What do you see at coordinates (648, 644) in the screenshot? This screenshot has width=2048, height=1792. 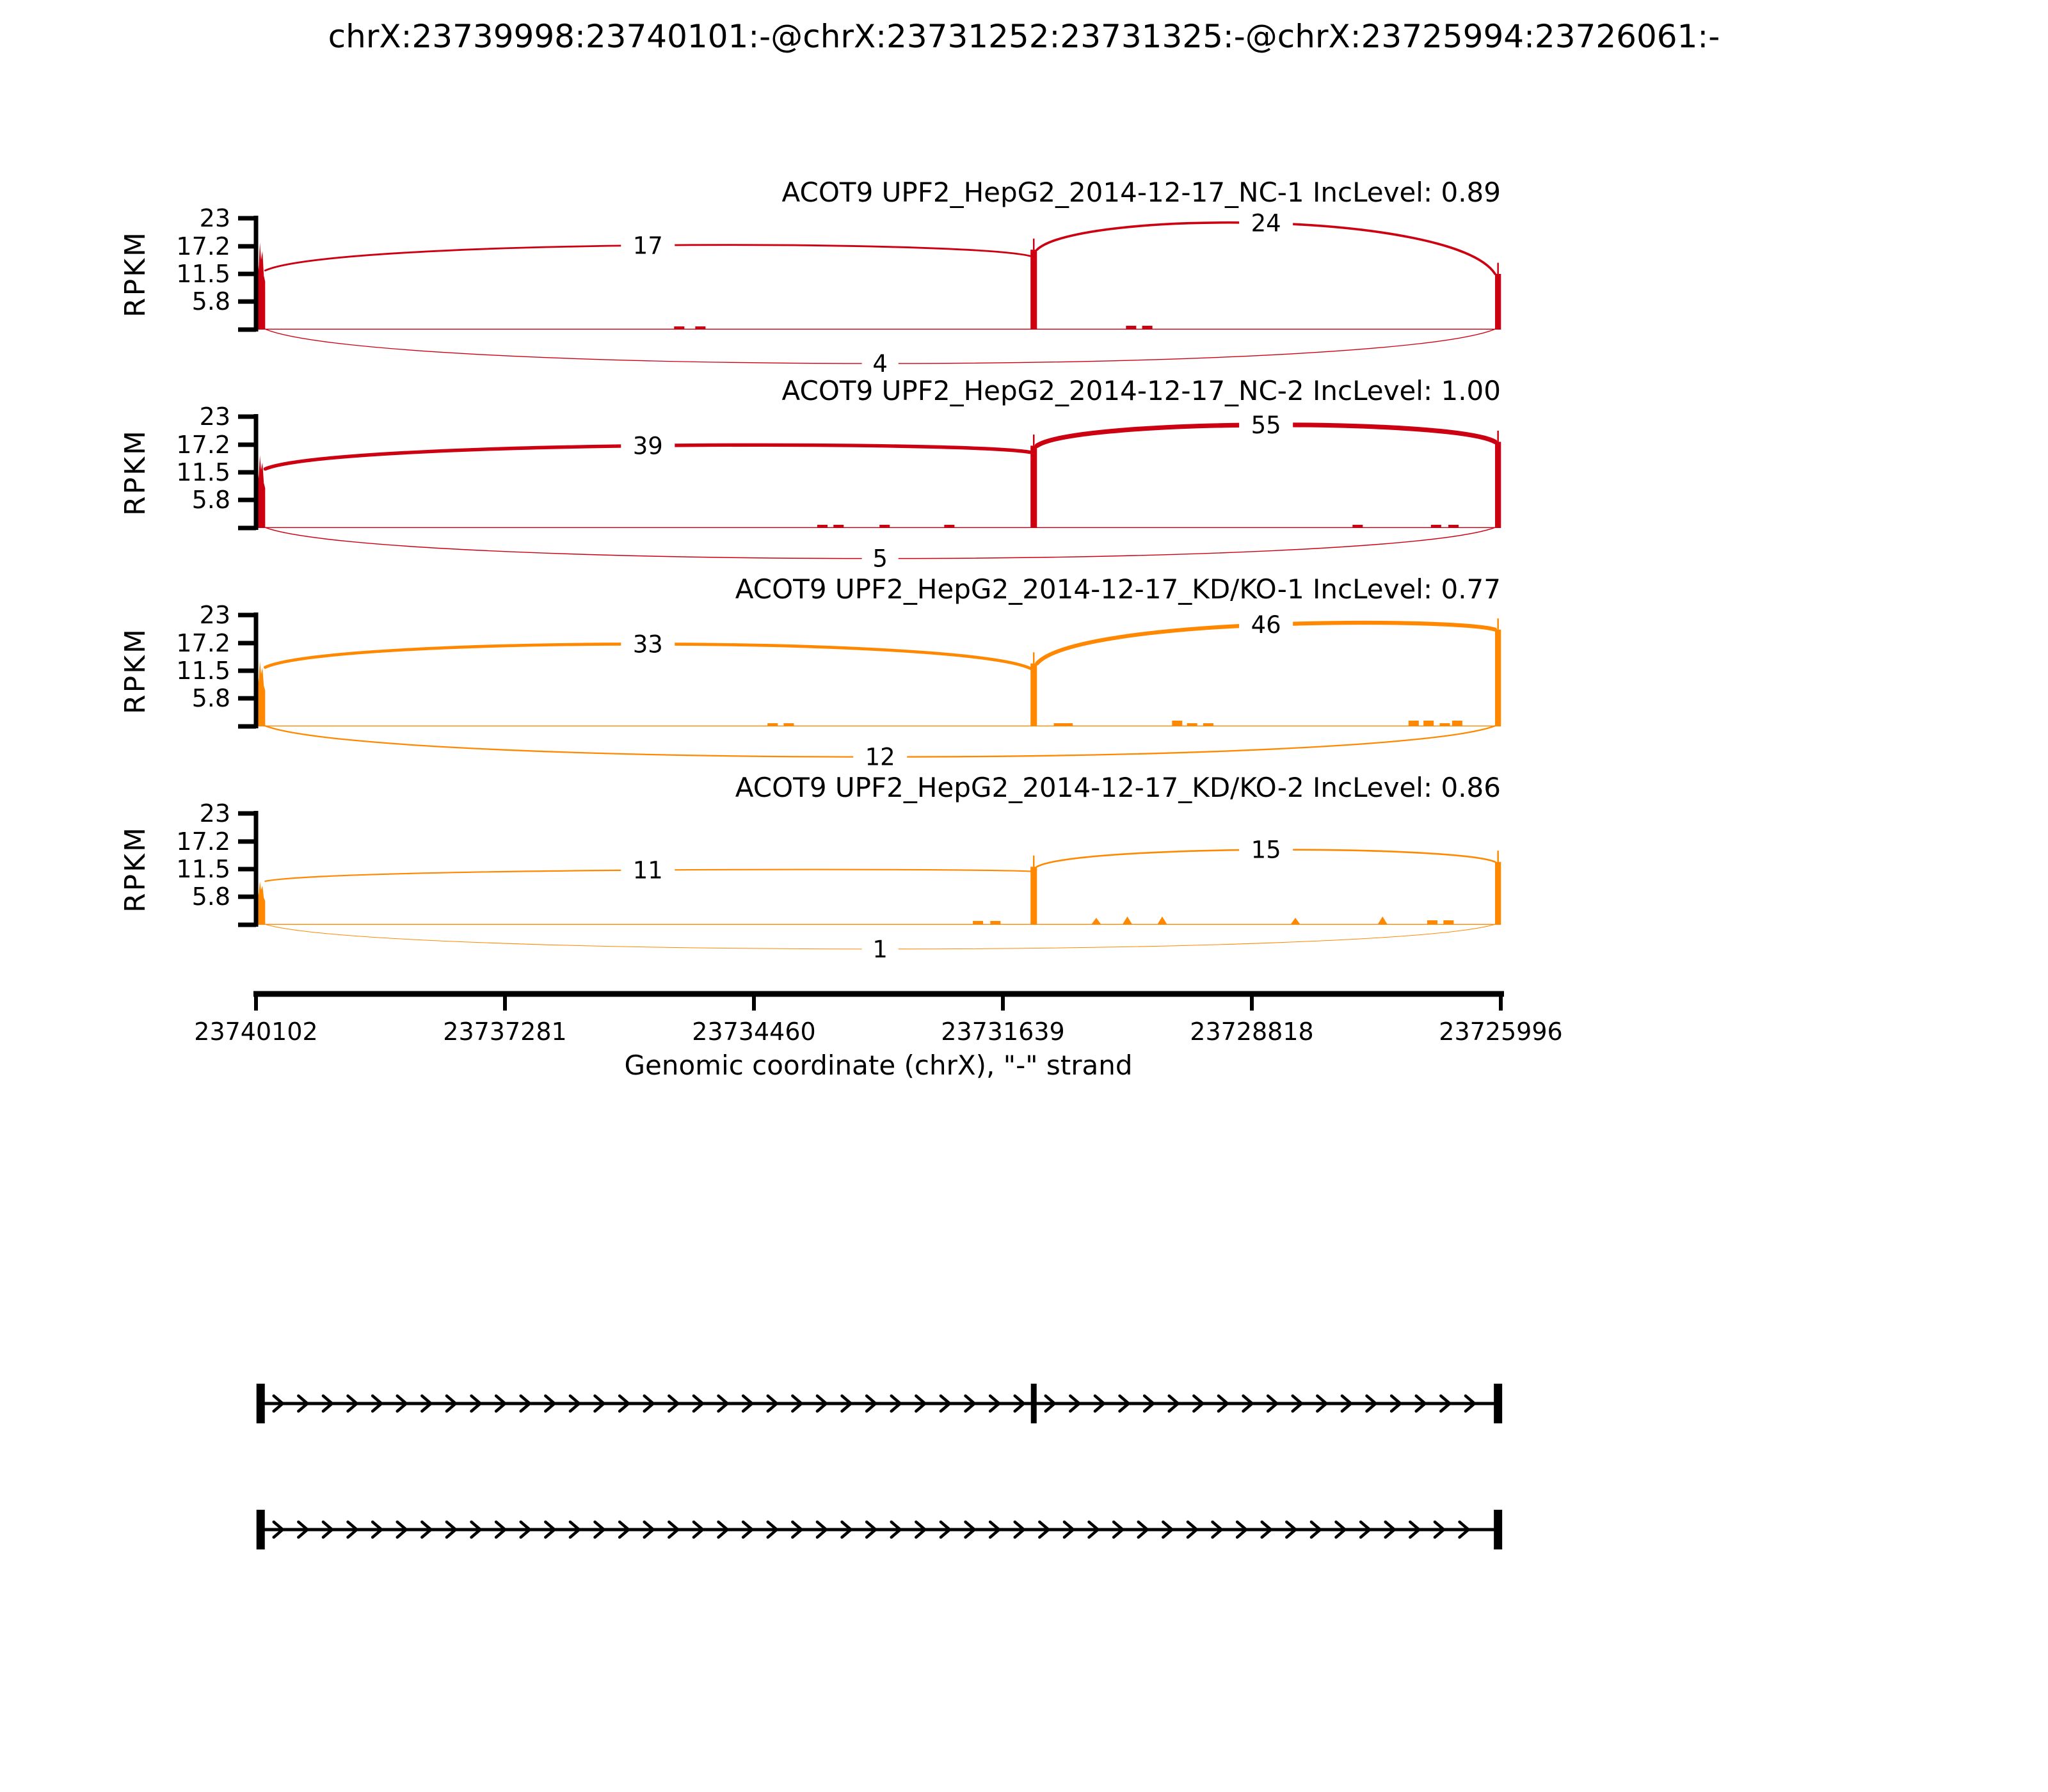 I see `junction-count-label: 33` at bounding box center [648, 644].